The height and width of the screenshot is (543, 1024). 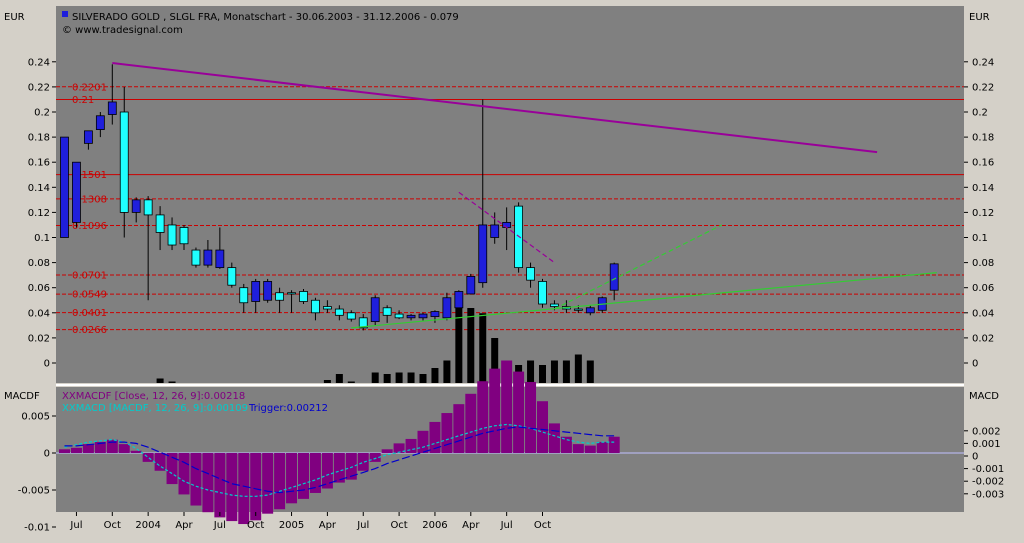 I want to click on y-tick-label-right: 0, so click(x=975, y=364).